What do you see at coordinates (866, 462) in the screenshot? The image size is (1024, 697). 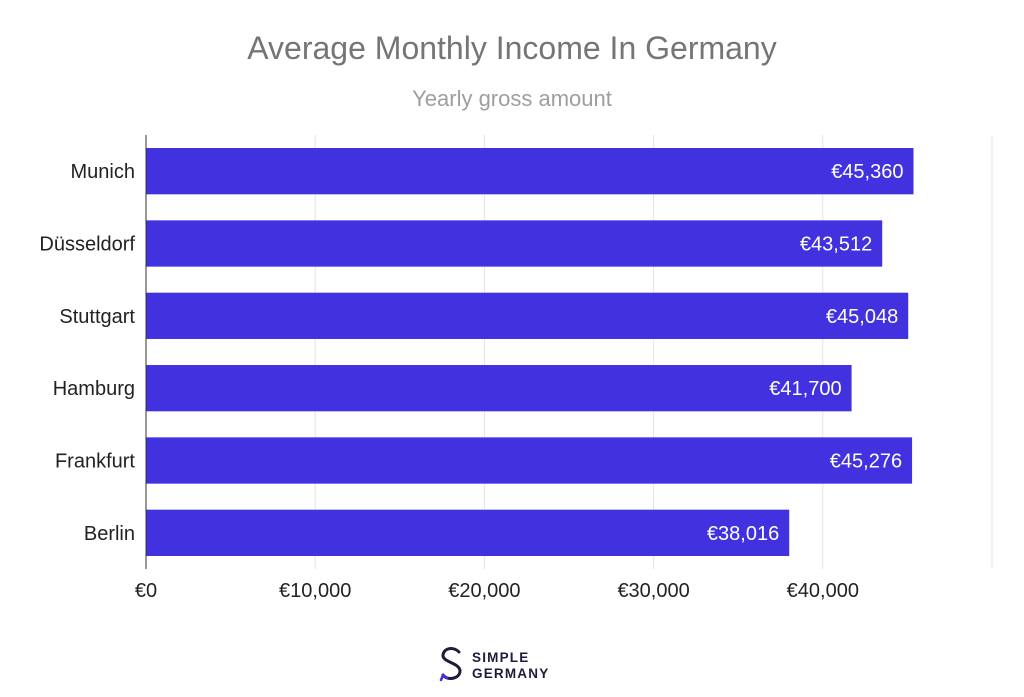 I see `bar-value-label: €45,276` at bounding box center [866, 462].